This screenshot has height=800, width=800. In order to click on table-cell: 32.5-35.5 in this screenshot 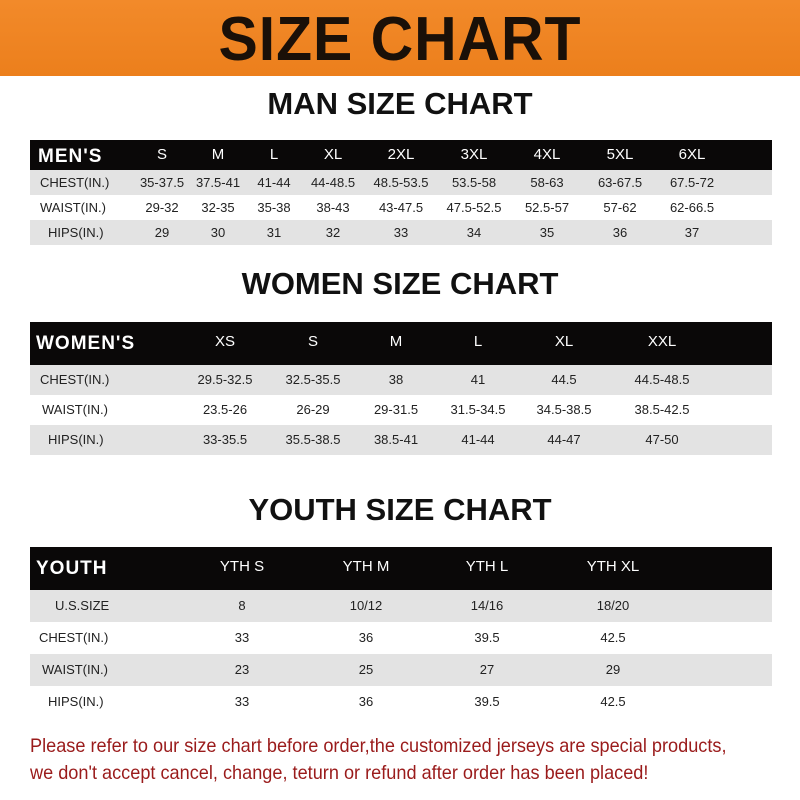, I will do `click(313, 379)`.